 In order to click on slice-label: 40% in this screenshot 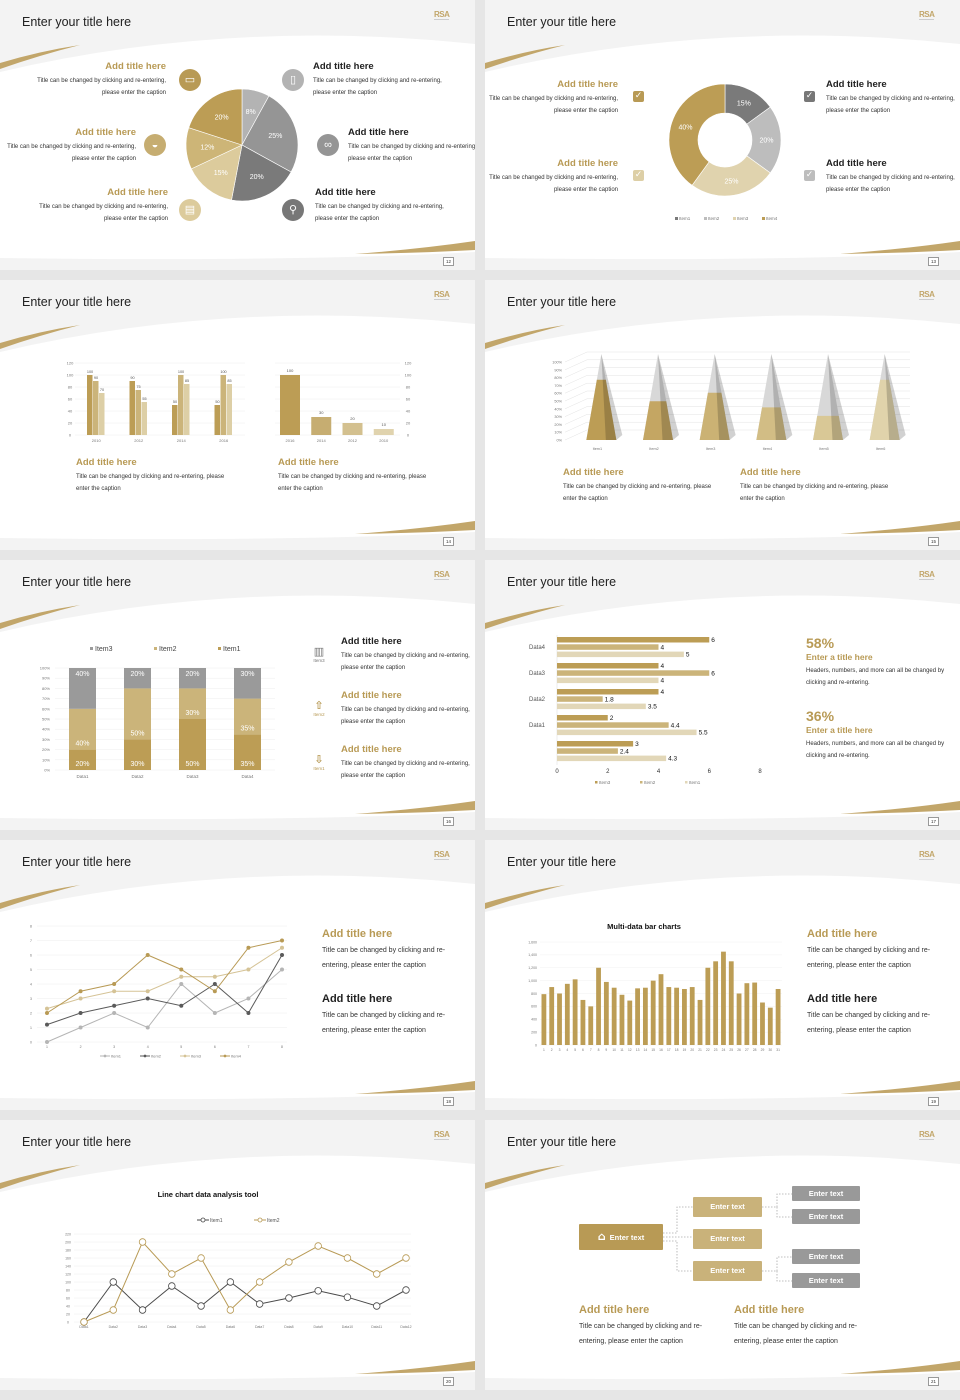, I will do `click(686, 128)`.